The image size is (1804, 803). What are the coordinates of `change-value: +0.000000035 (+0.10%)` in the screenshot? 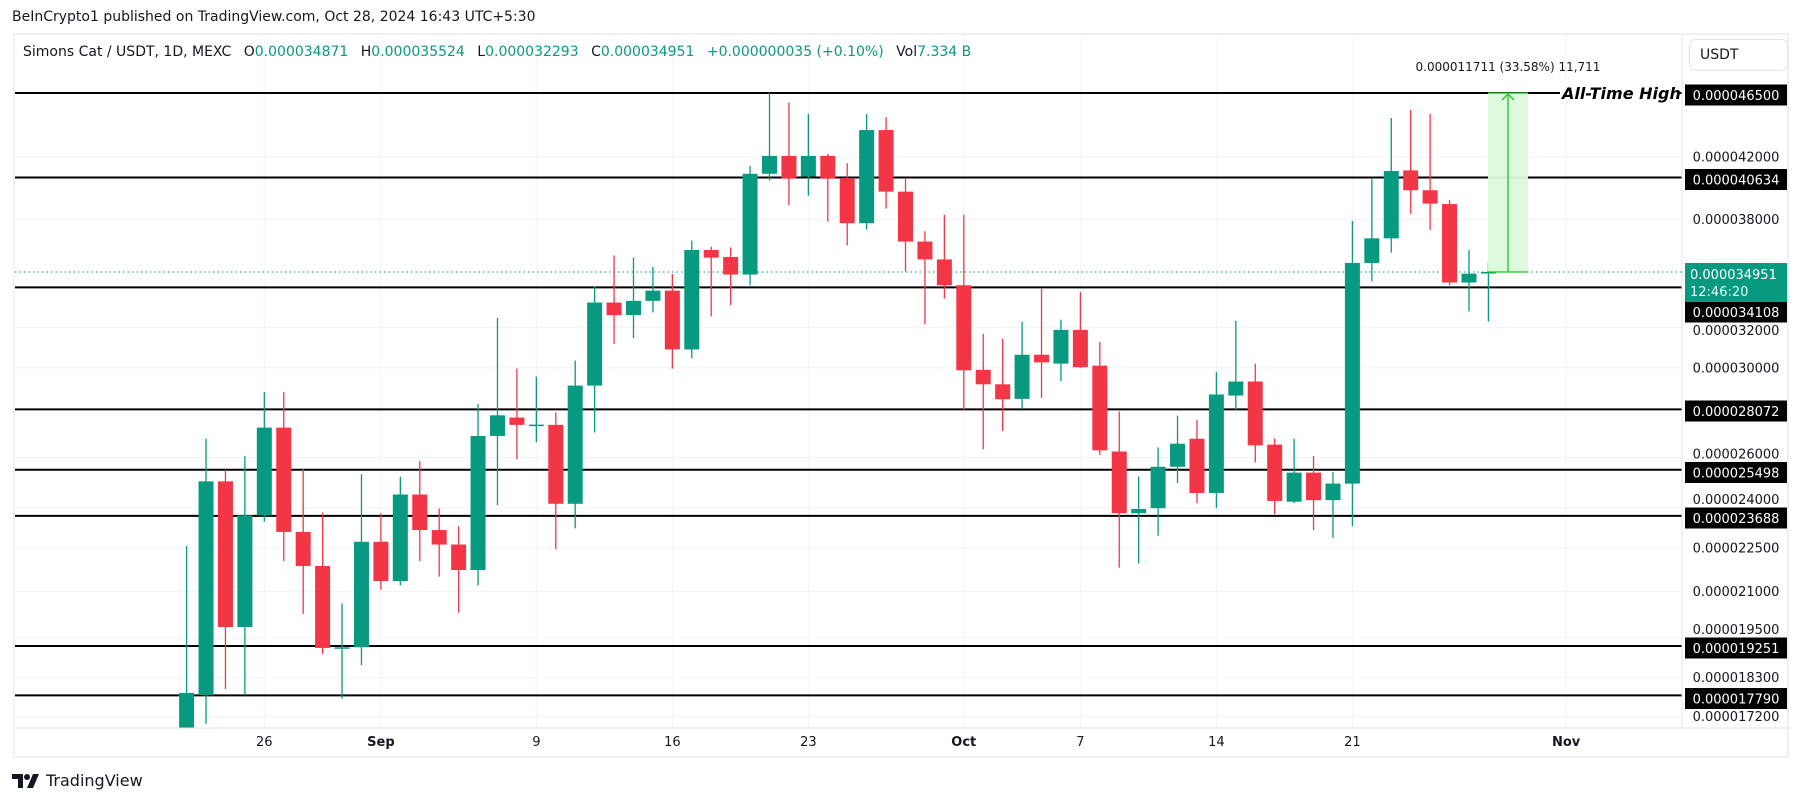 It's located at (795, 52).